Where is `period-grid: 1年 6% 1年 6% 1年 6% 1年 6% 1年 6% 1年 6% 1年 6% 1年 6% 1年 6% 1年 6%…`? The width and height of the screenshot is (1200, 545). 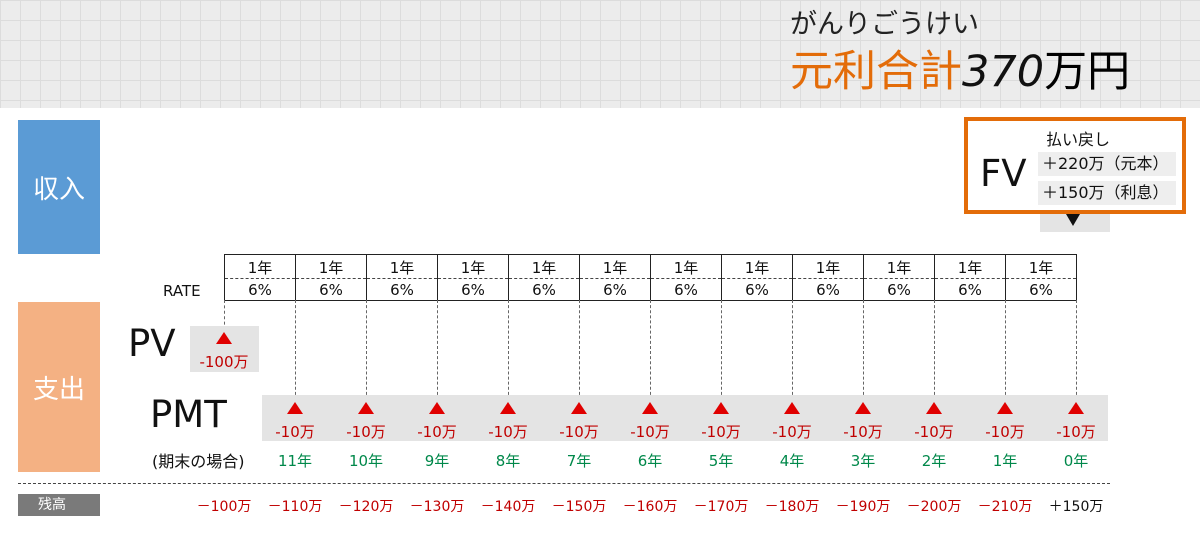
period-grid: 1年 6% 1年 6% 1年 6% 1年 6% 1年 6% 1年 6% 1年 6% 1年 6% 1年 6% 1年 6%… is located at coordinates (650, 277).